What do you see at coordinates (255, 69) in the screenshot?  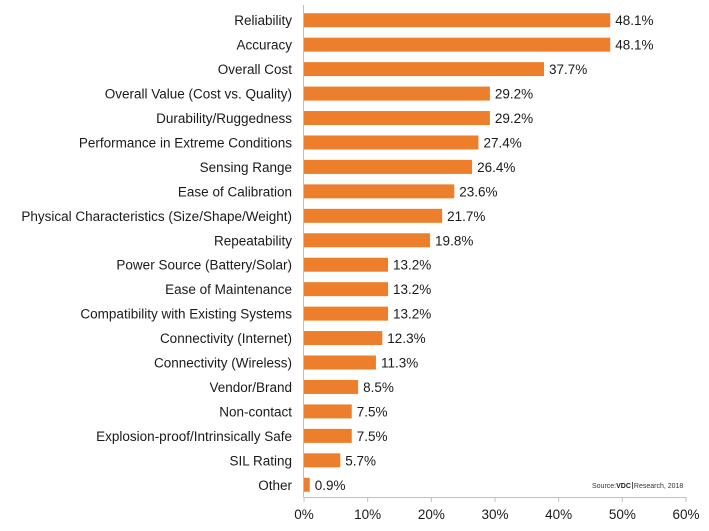 I see `category-label-2: Overall Cost` at bounding box center [255, 69].